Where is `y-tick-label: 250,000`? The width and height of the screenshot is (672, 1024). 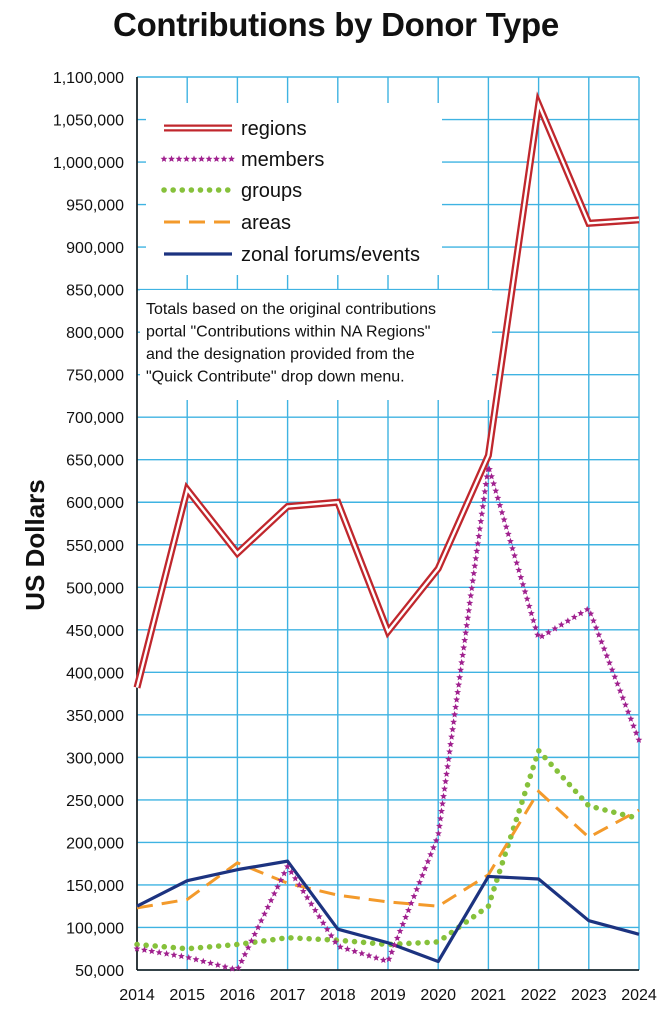 y-tick-label: 250,000 is located at coordinates (95, 801).